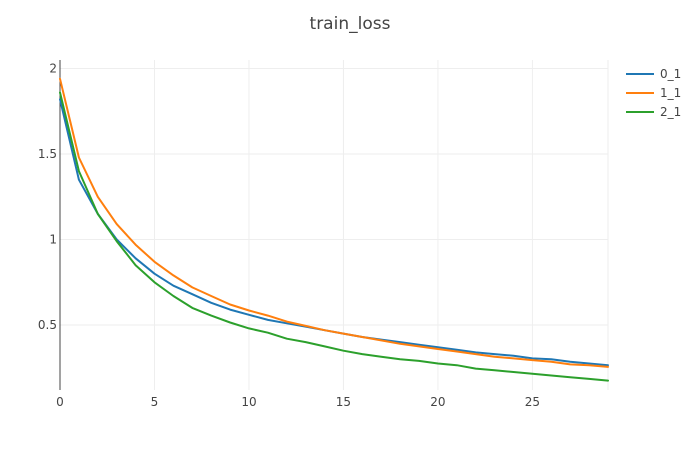 The image size is (700, 450). What do you see at coordinates (155, 402) in the screenshot?
I see `x-tick-label: 5` at bounding box center [155, 402].